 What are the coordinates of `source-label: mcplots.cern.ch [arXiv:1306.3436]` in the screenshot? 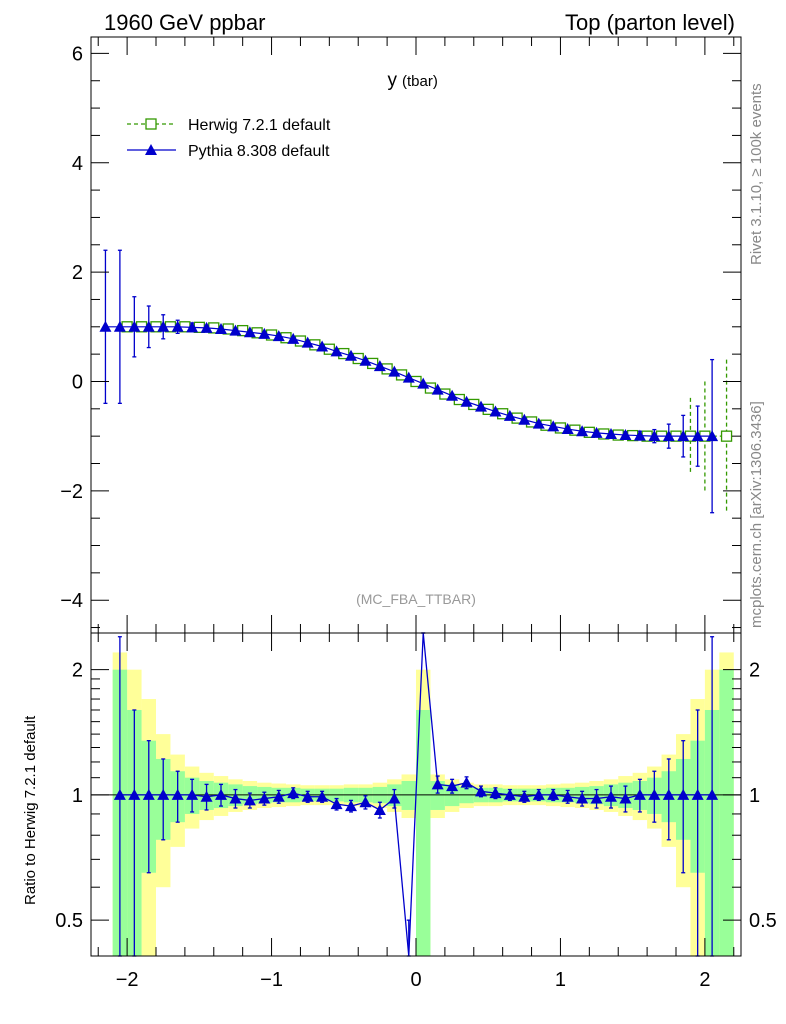 It's located at (756, 514).